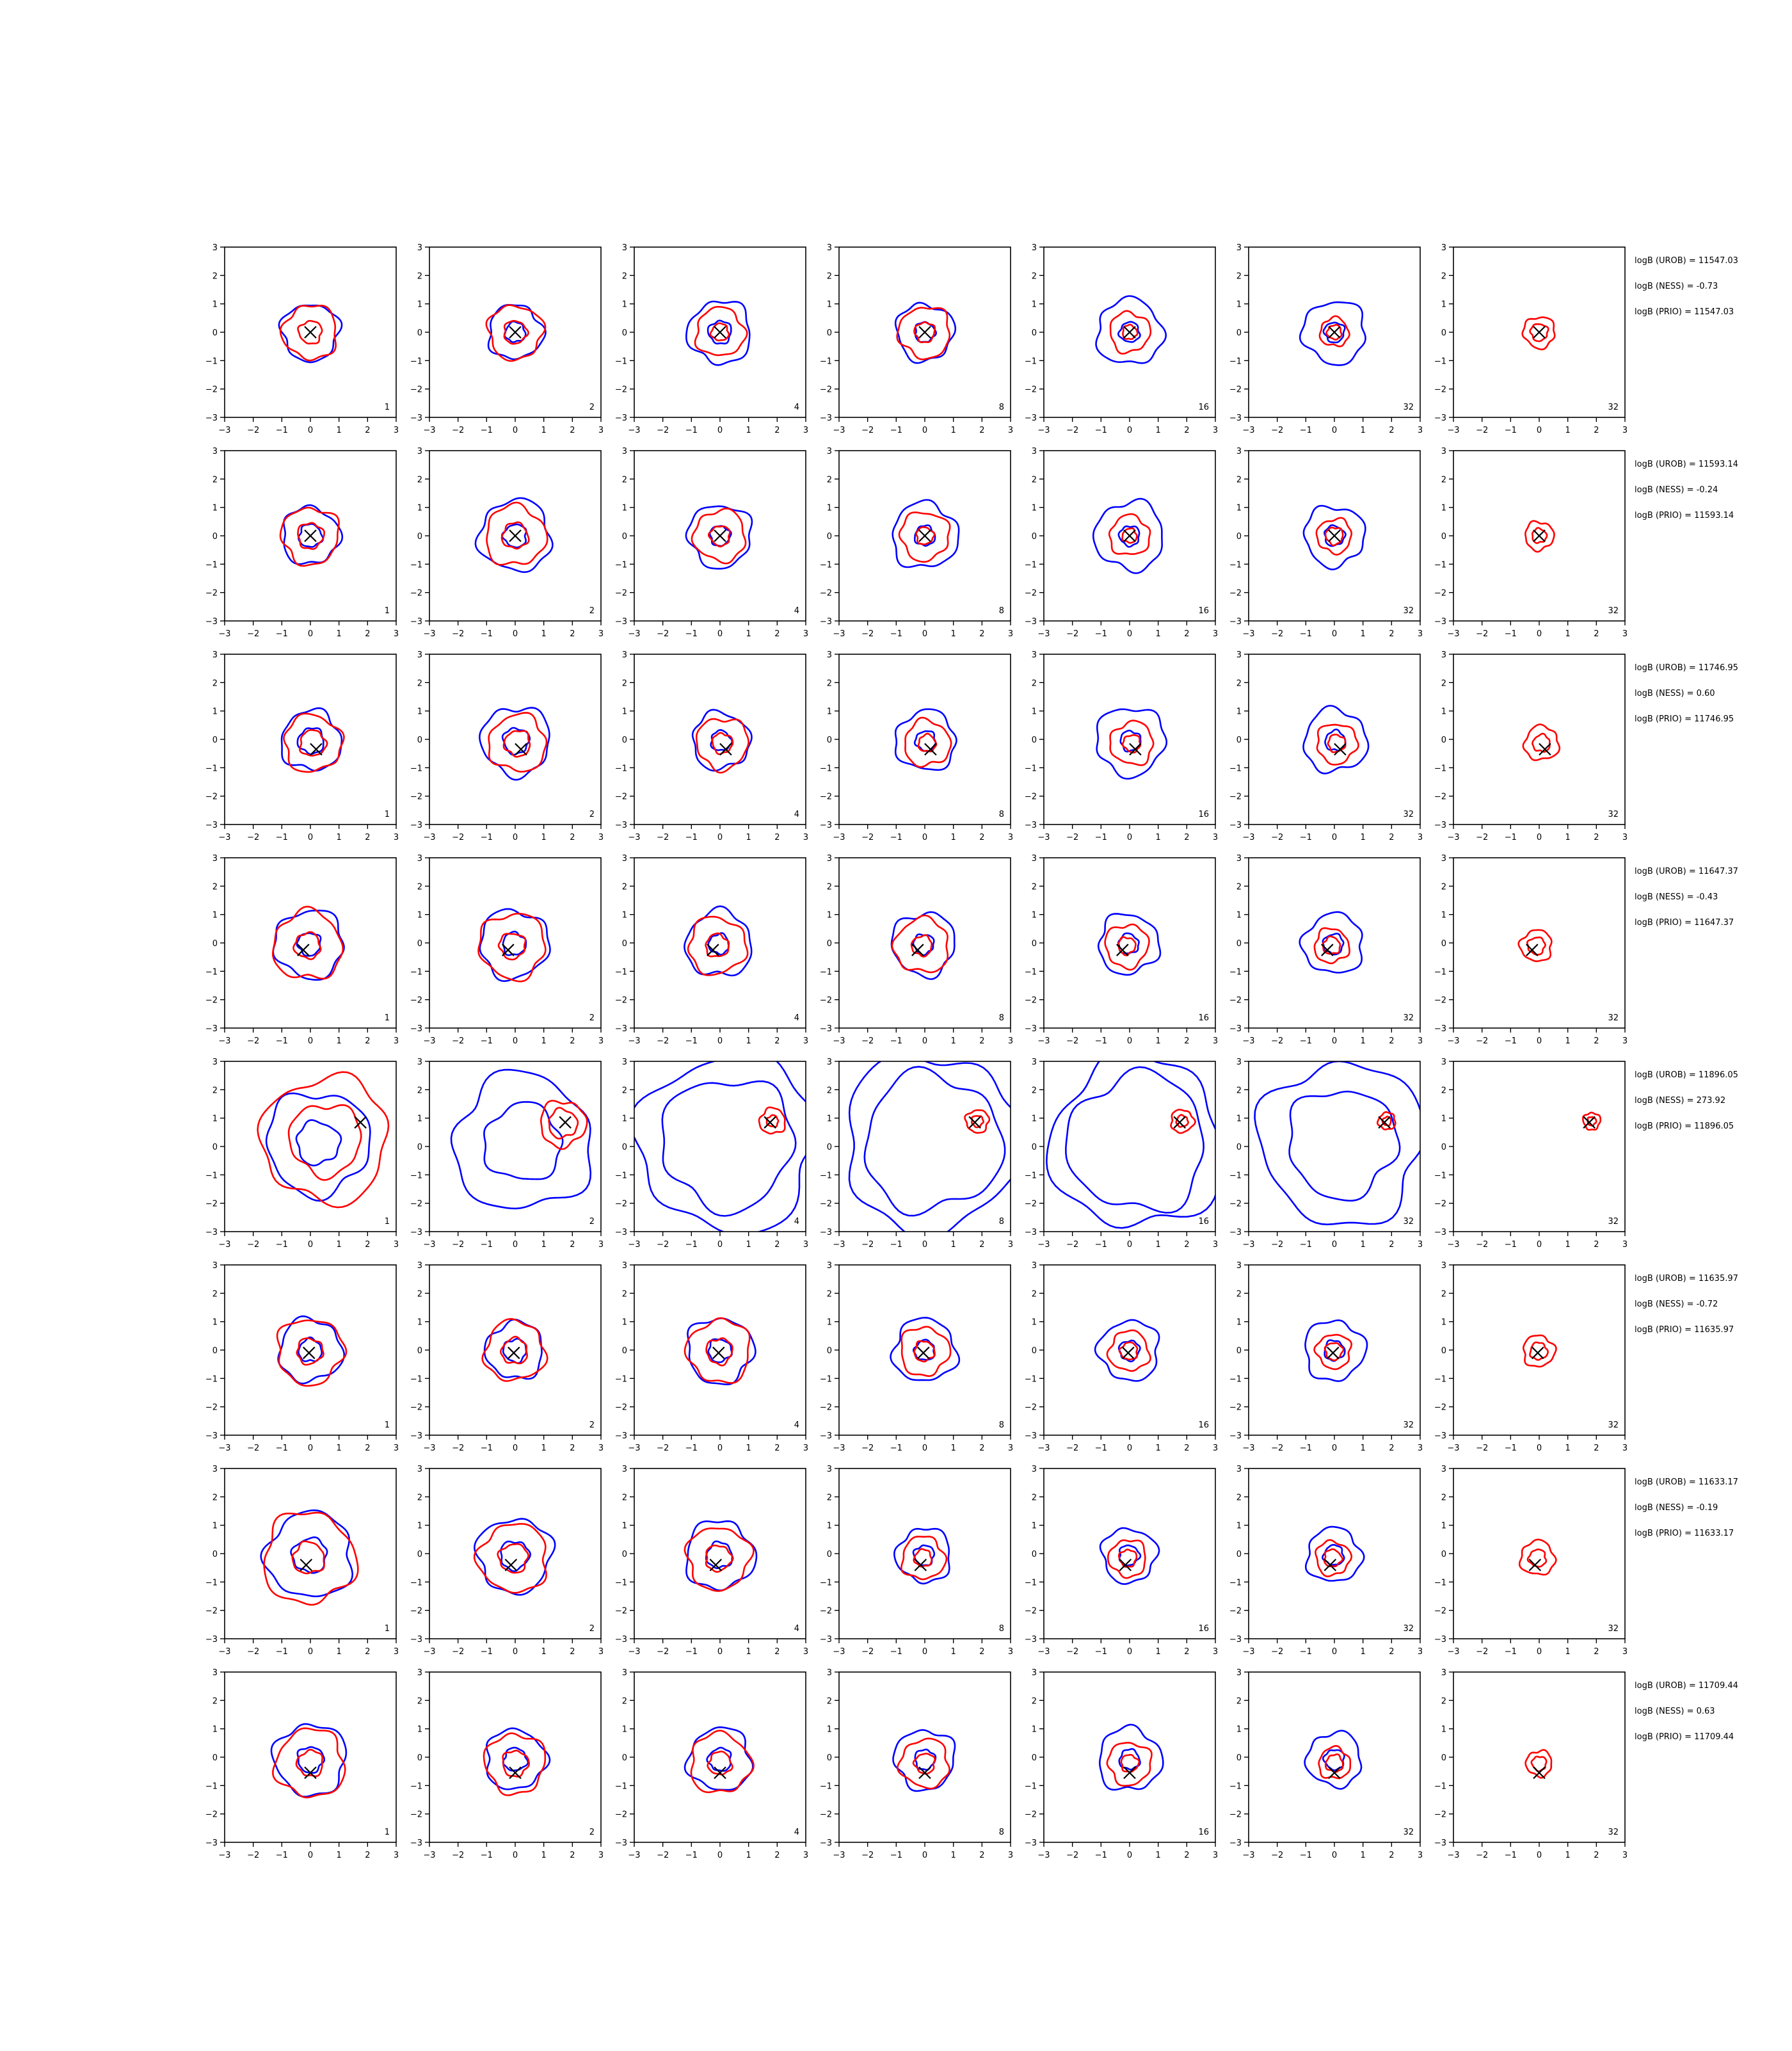 The width and height of the screenshot is (1792, 2051). Describe the element at coordinates (720, 1350) in the screenshot. I see `axes-frame` at that location.